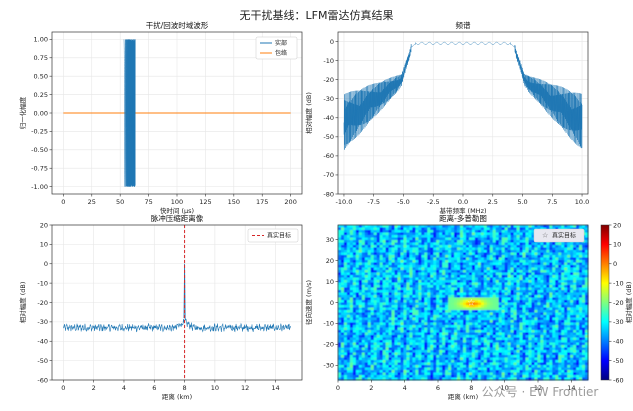  I want to click on x-tick-label: 14, so click(275, 388).